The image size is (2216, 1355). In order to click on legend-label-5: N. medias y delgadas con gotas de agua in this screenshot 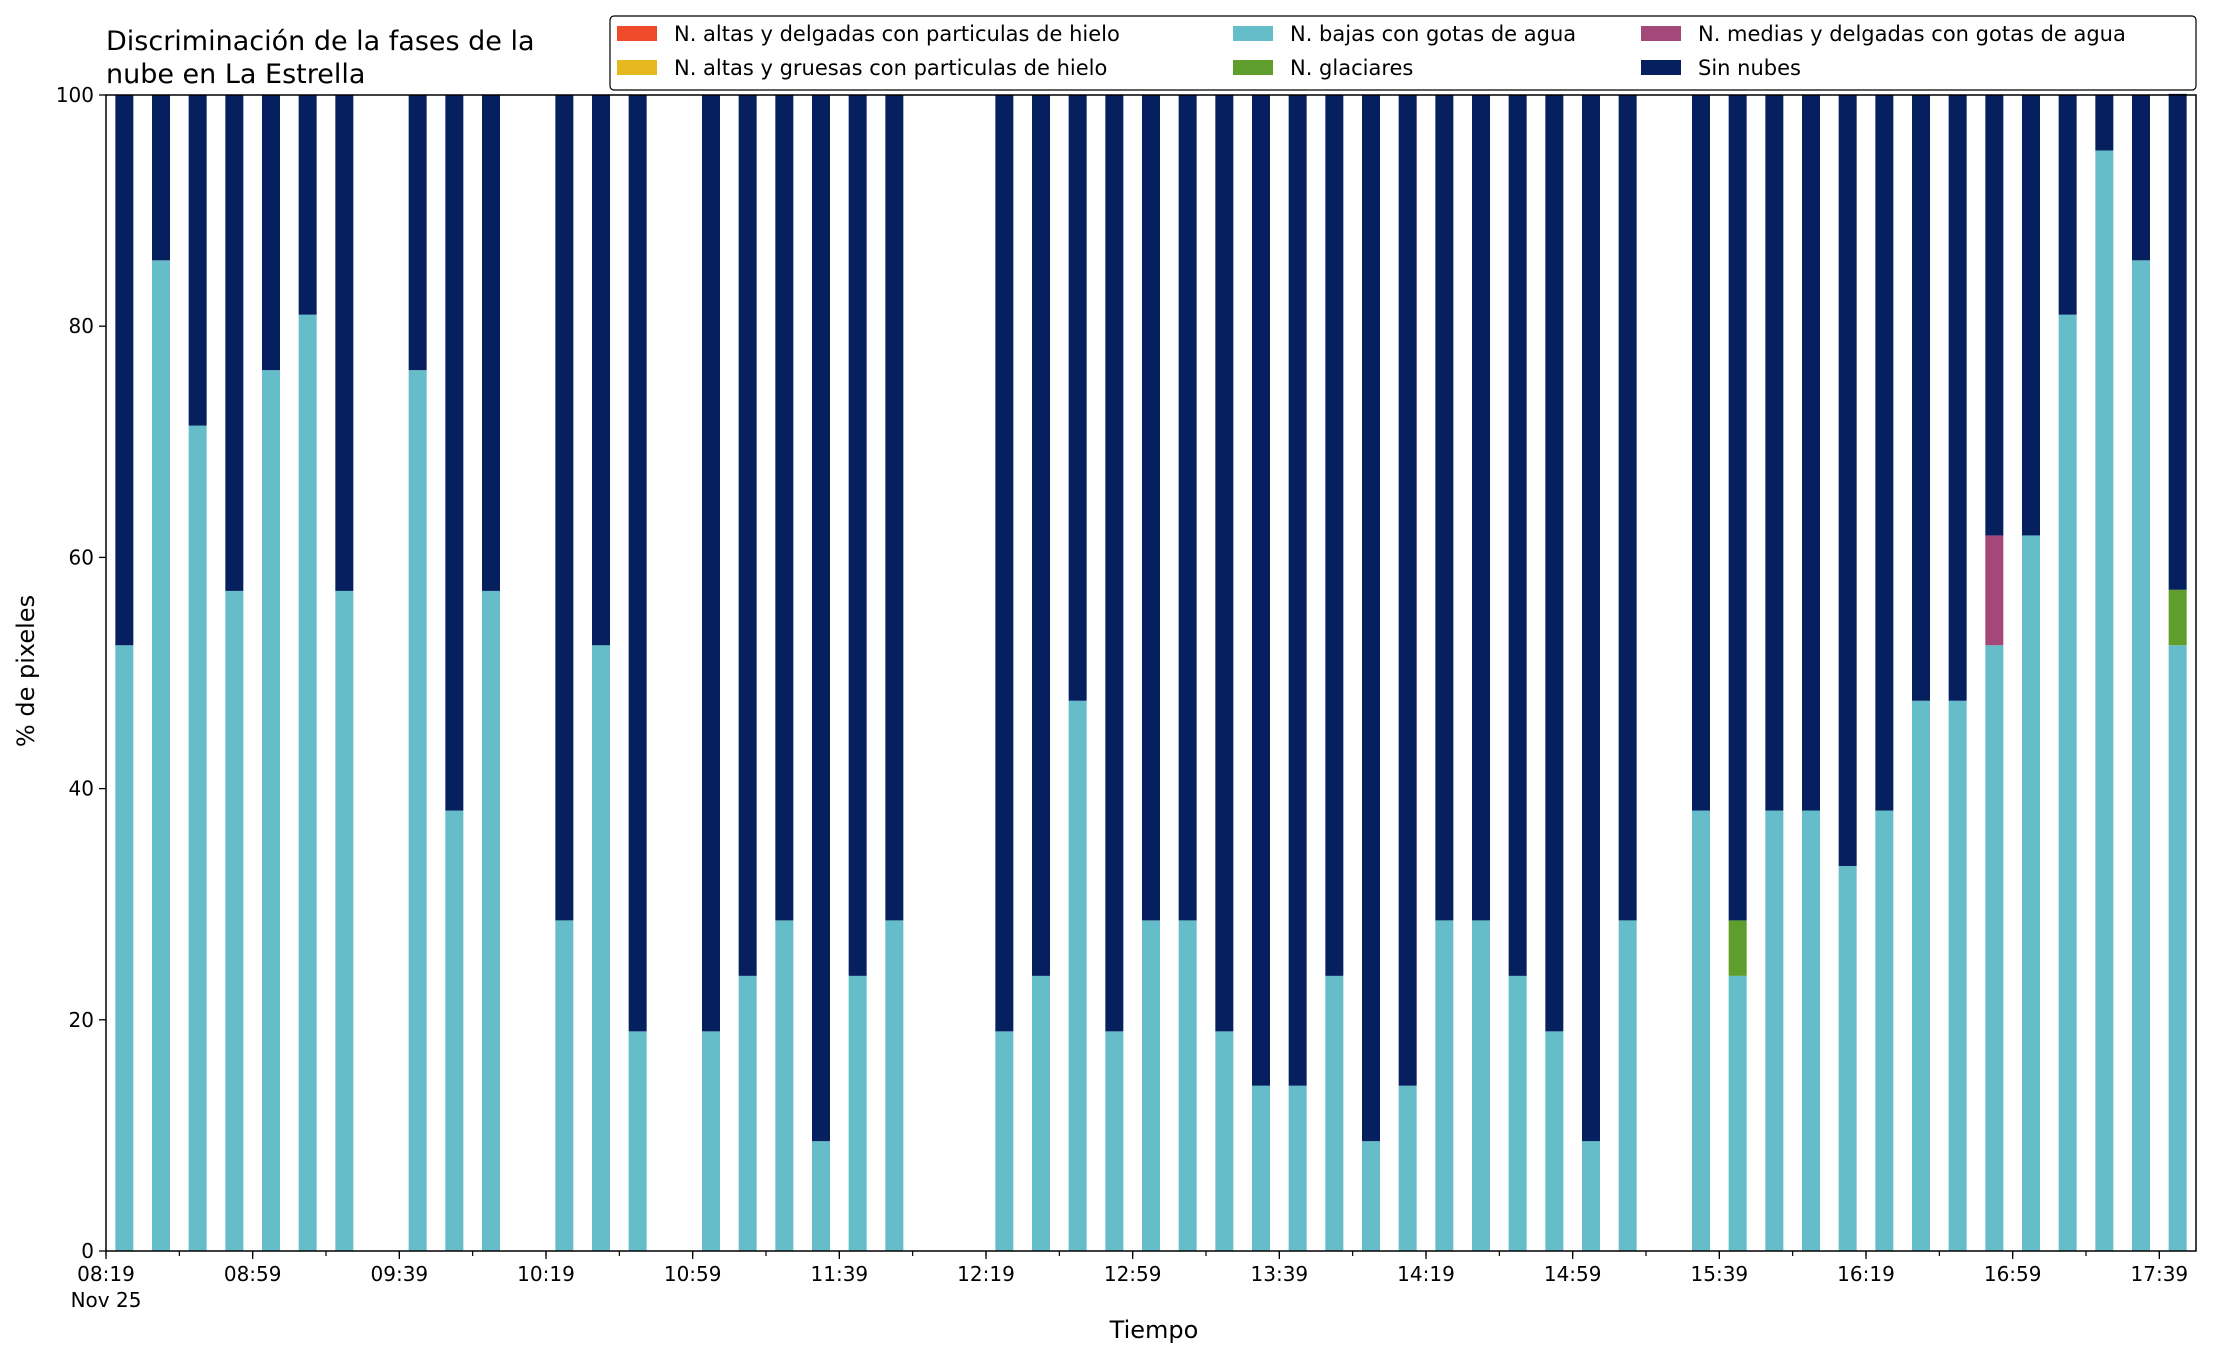, I will do `click(1912, 34)`.